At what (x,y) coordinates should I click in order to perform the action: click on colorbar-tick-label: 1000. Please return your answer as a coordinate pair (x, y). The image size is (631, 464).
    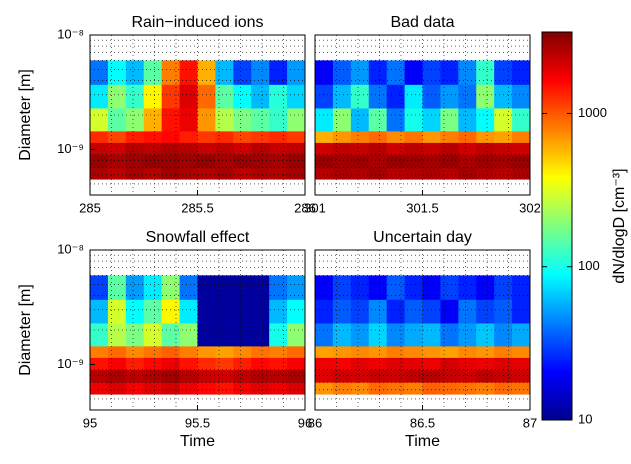
    Looking at the image, I should click on (592, 112).